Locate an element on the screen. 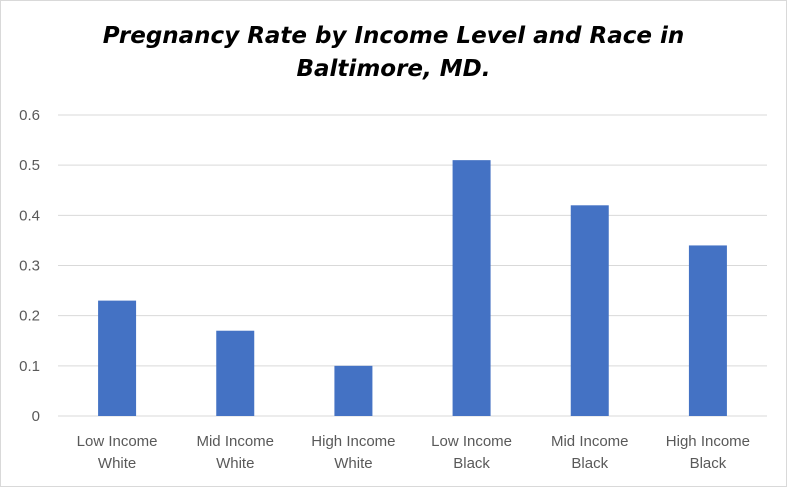 The image size is (787, 487). x-category-label-0: Low Income White is located at coordinates (117, 452).